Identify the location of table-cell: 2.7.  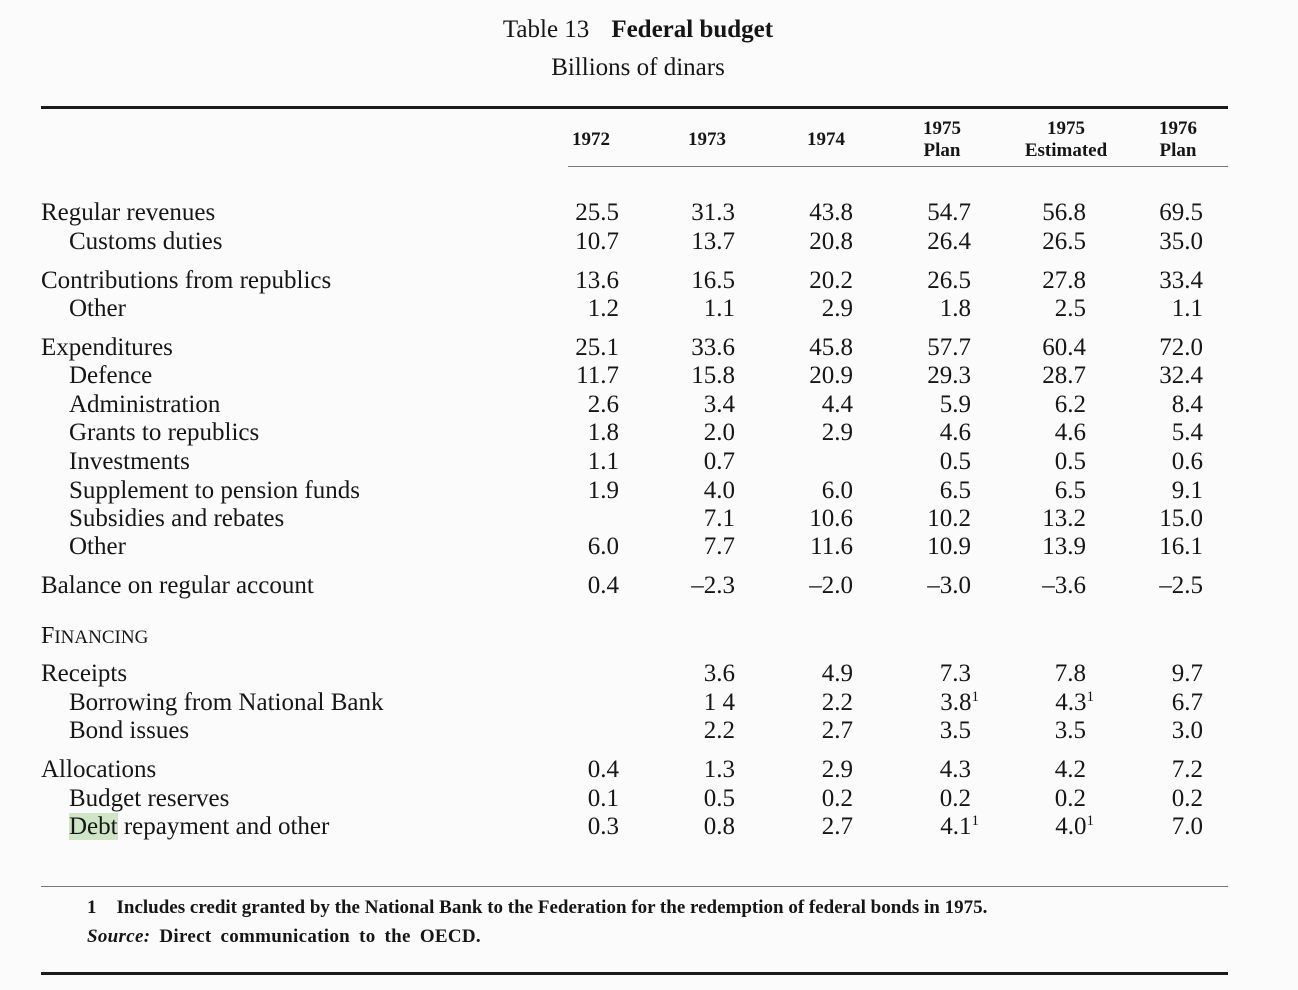
(837, 730).